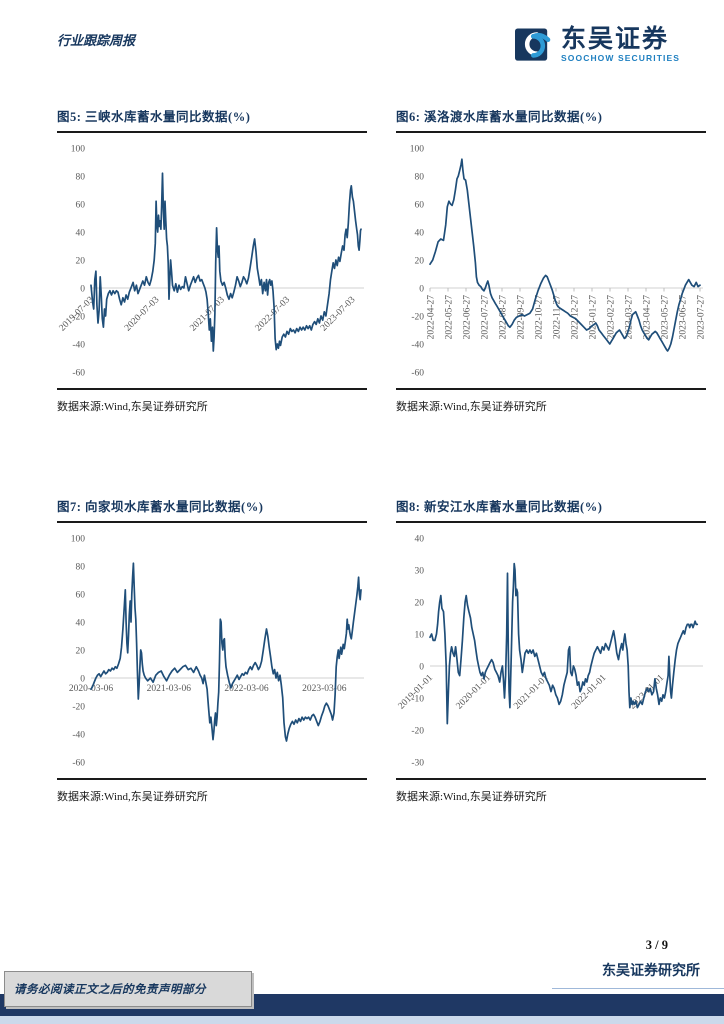  What do you see at coordinates (612, 317) in the screenshot?
I see `svg-text: 2023-02-27` at bounding box center [612, 317].